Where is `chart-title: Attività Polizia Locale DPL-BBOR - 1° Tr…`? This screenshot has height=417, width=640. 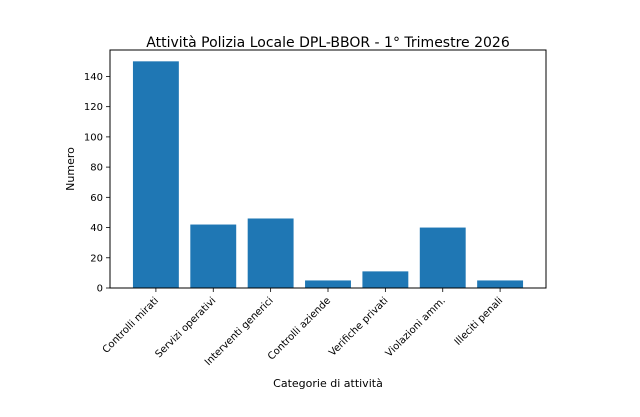
chart-title: Attività Polizia Locale DPL-BBOR - 1° Tr… is located at coordinates (328, 43).